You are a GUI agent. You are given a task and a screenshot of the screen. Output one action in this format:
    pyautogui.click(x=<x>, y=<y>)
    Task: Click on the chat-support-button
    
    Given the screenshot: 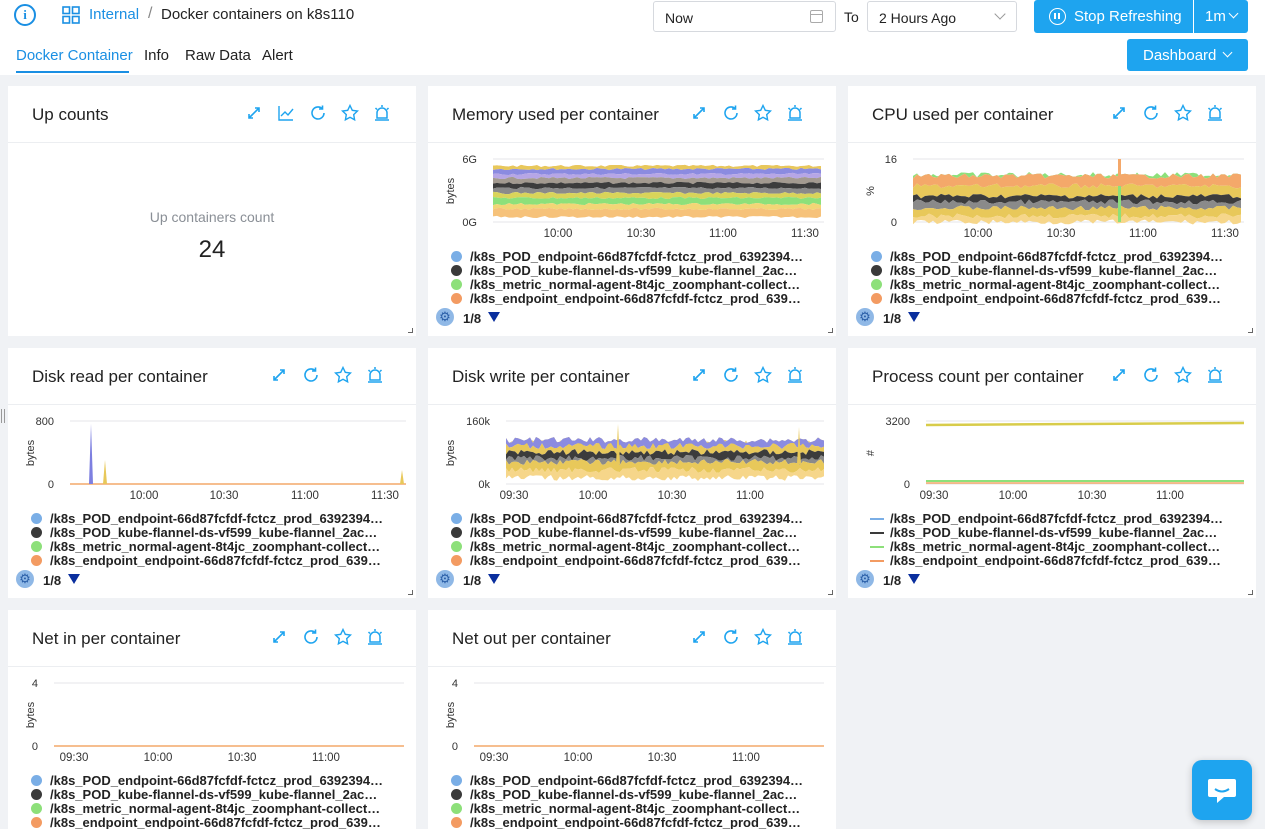 What is the action you would take?
    pyautogui.click(x=1222, y=790)
    